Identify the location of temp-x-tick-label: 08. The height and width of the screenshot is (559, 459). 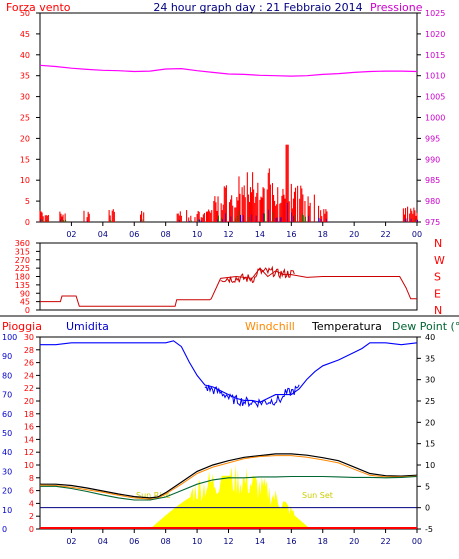
(166, 541).